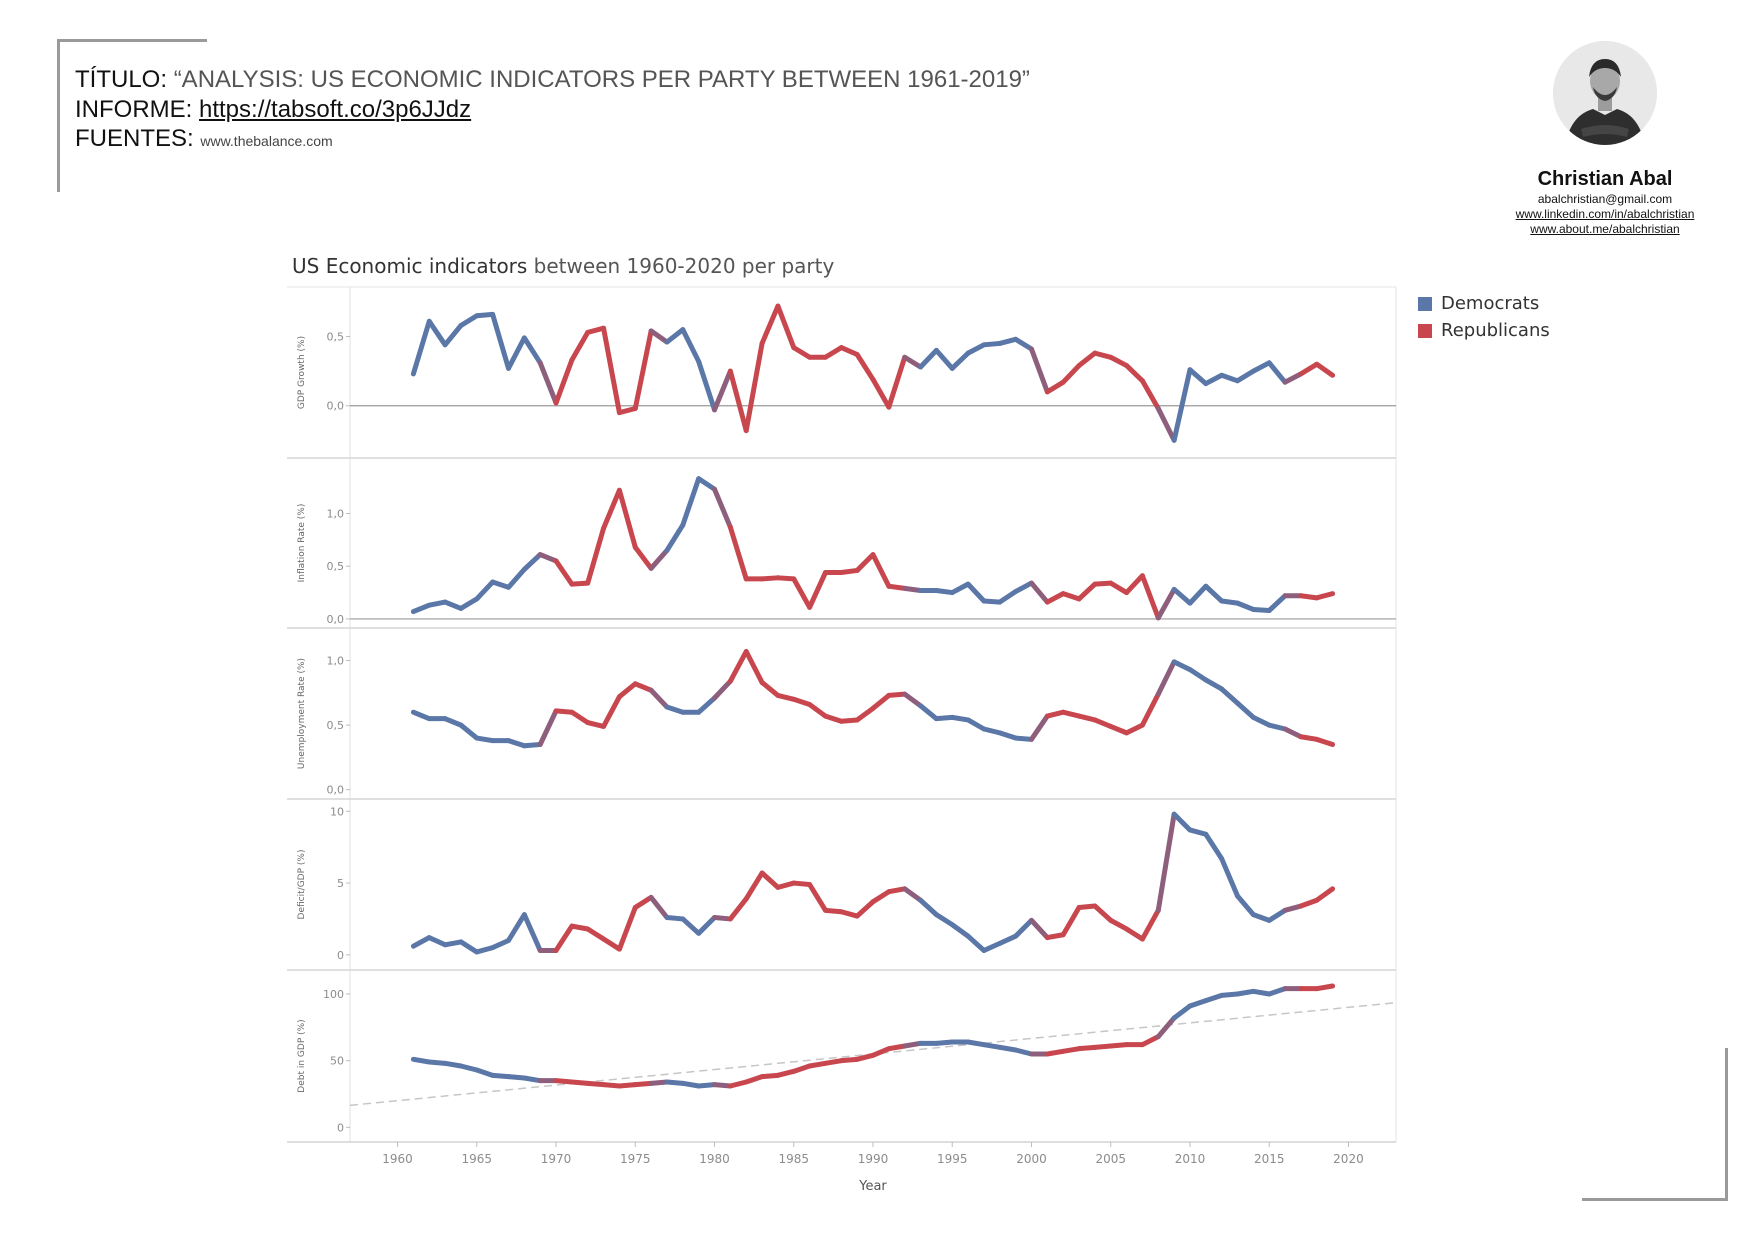 The height and width of the screenshot is (1239, 1754). What do you see at coordinates (335, 109) in the screenshot?
I see `report-link: https://tabsoft.co/3p6JJdz` at bounding box center [335, 109].